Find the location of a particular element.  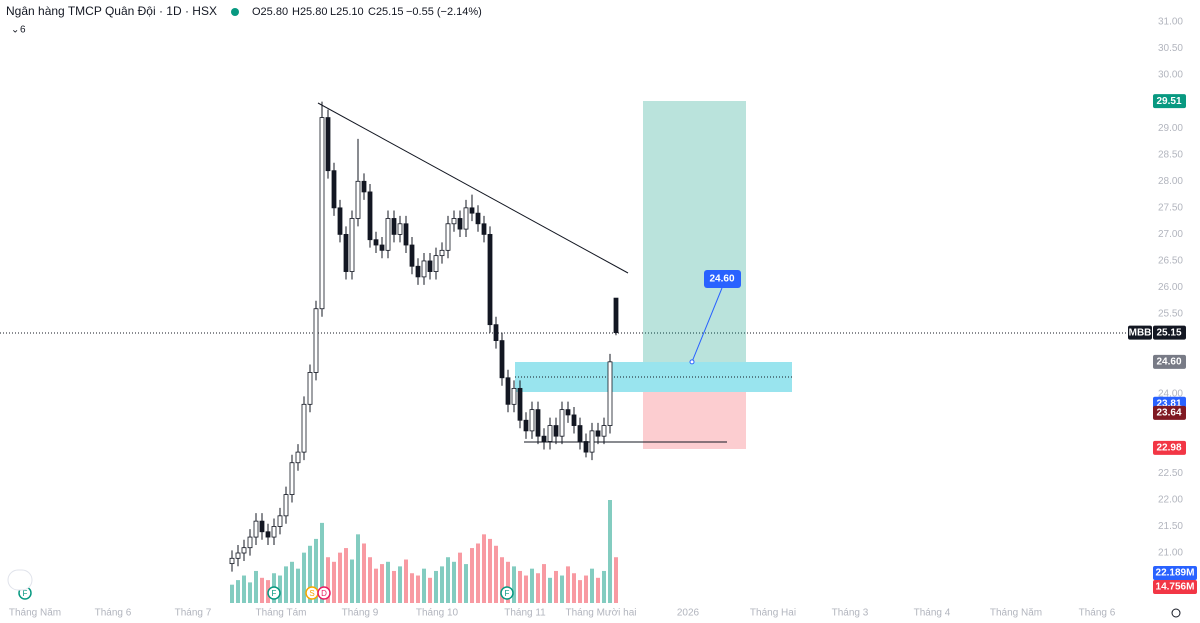

x-tick-label: Tháng 9 is located at coordinates (360, 613).